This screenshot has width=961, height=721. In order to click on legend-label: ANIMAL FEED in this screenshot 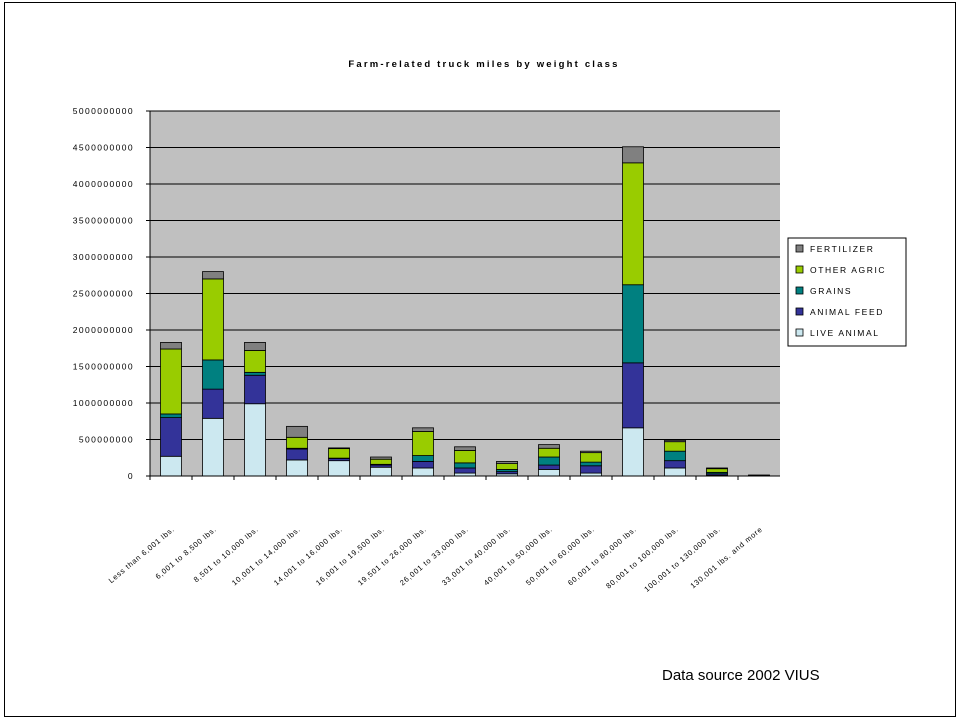, I will do `click(847, 312)`.